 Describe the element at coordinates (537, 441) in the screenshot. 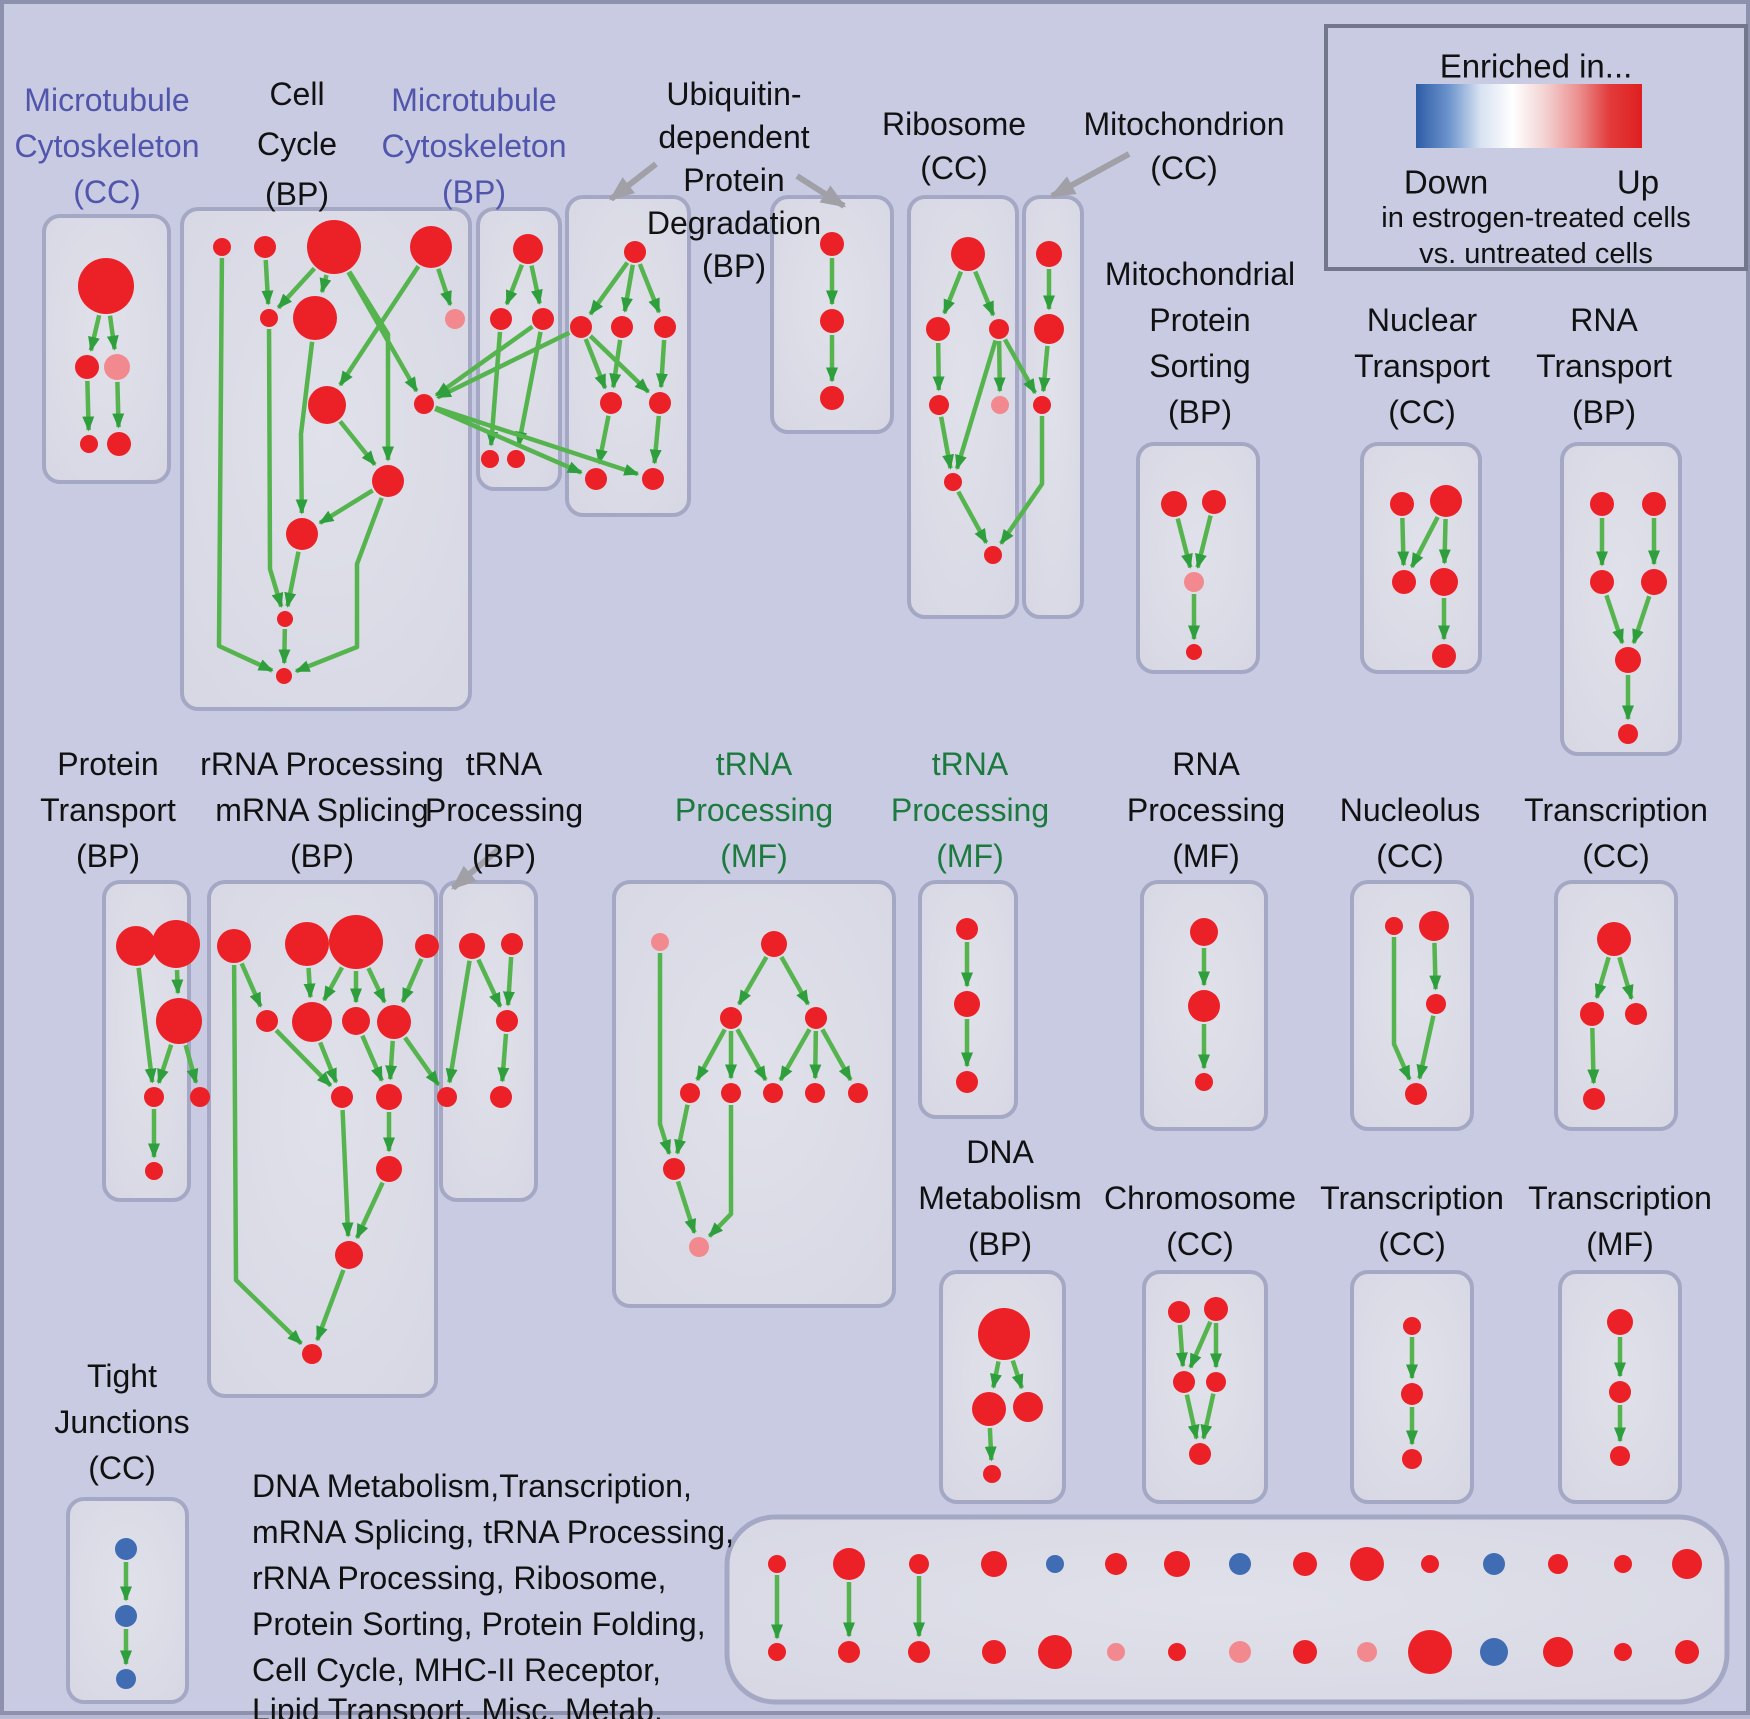

I see `cross-edge-arrow` at that location.